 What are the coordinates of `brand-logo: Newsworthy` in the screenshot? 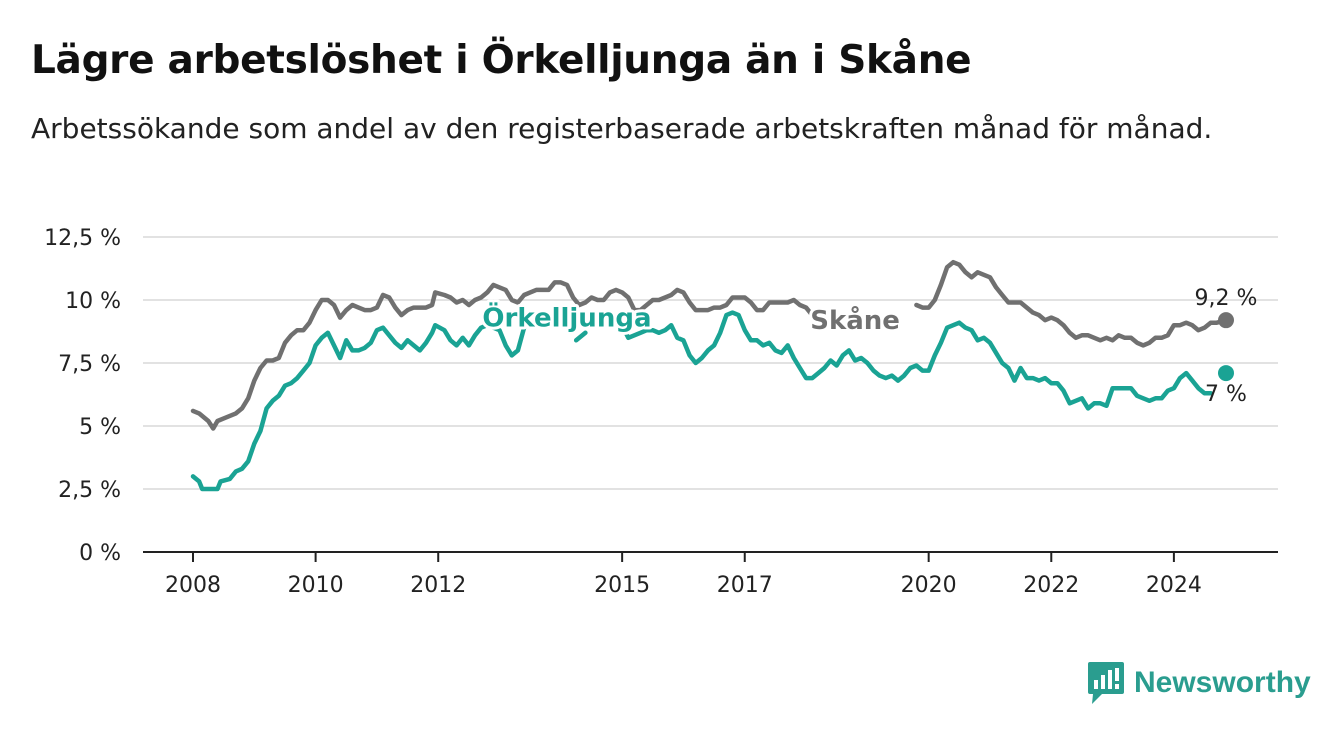 It's located at (1199, 683).